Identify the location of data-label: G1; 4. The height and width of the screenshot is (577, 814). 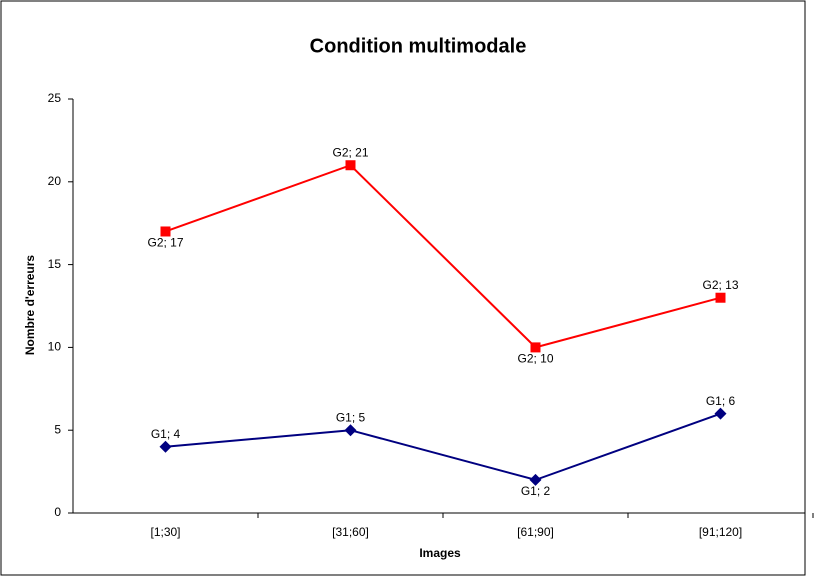
(166, 434).